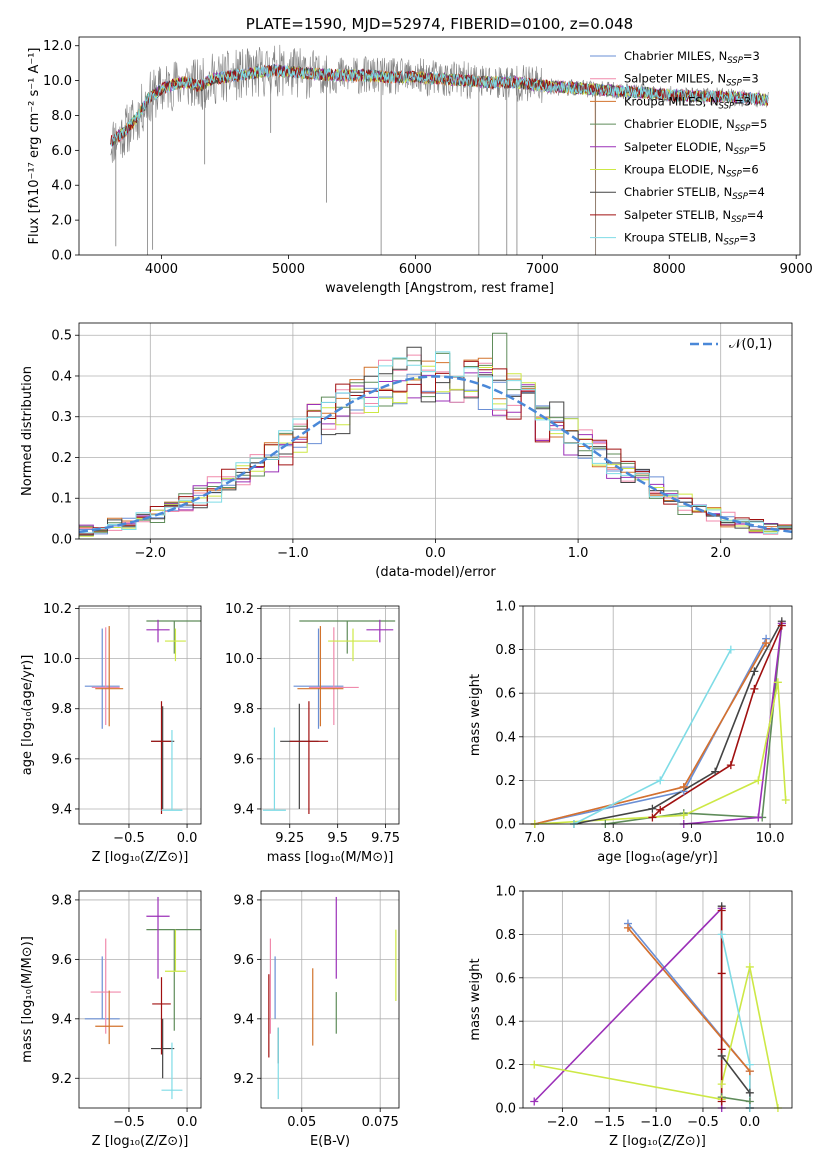  I want to click on y-tick-label: 4.0, so click(61, 186).